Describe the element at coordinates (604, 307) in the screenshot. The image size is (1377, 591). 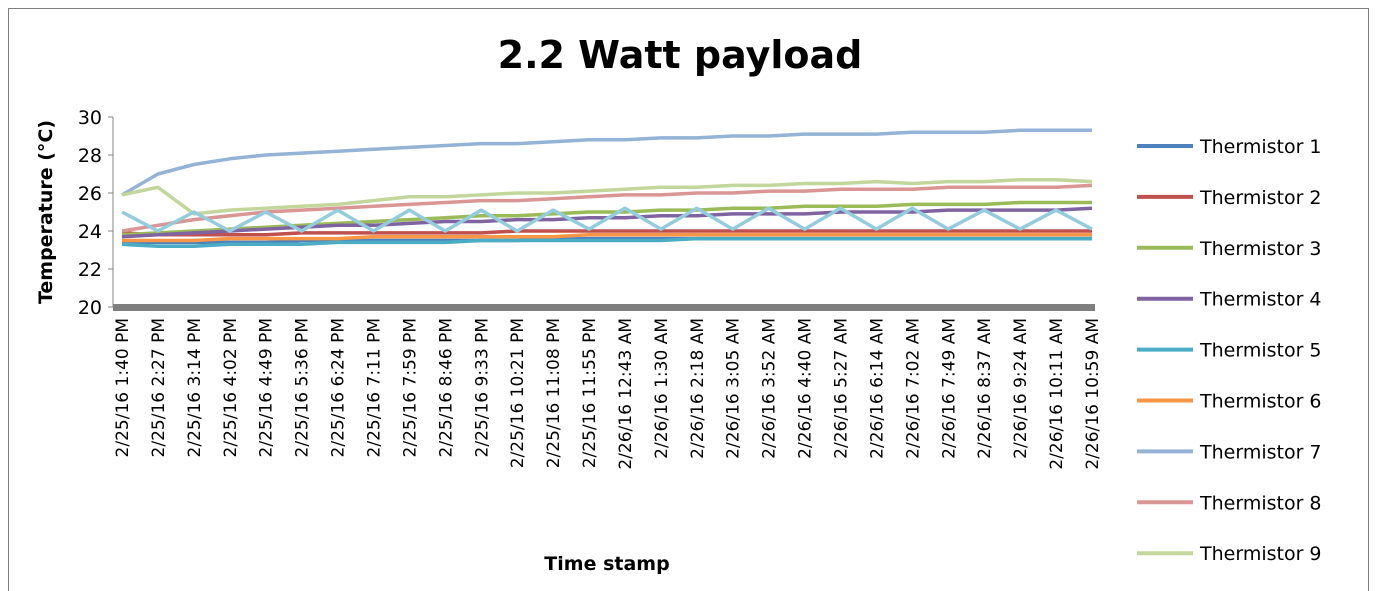
I see `x-axis` at that location.